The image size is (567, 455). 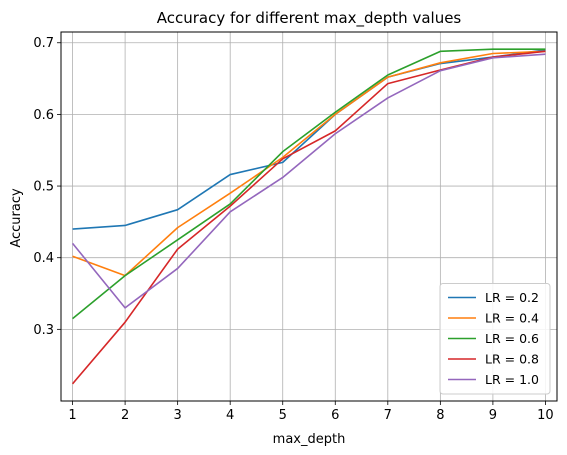 I want to click on y-tick-label: 0.6, so click(x=43, y=115).